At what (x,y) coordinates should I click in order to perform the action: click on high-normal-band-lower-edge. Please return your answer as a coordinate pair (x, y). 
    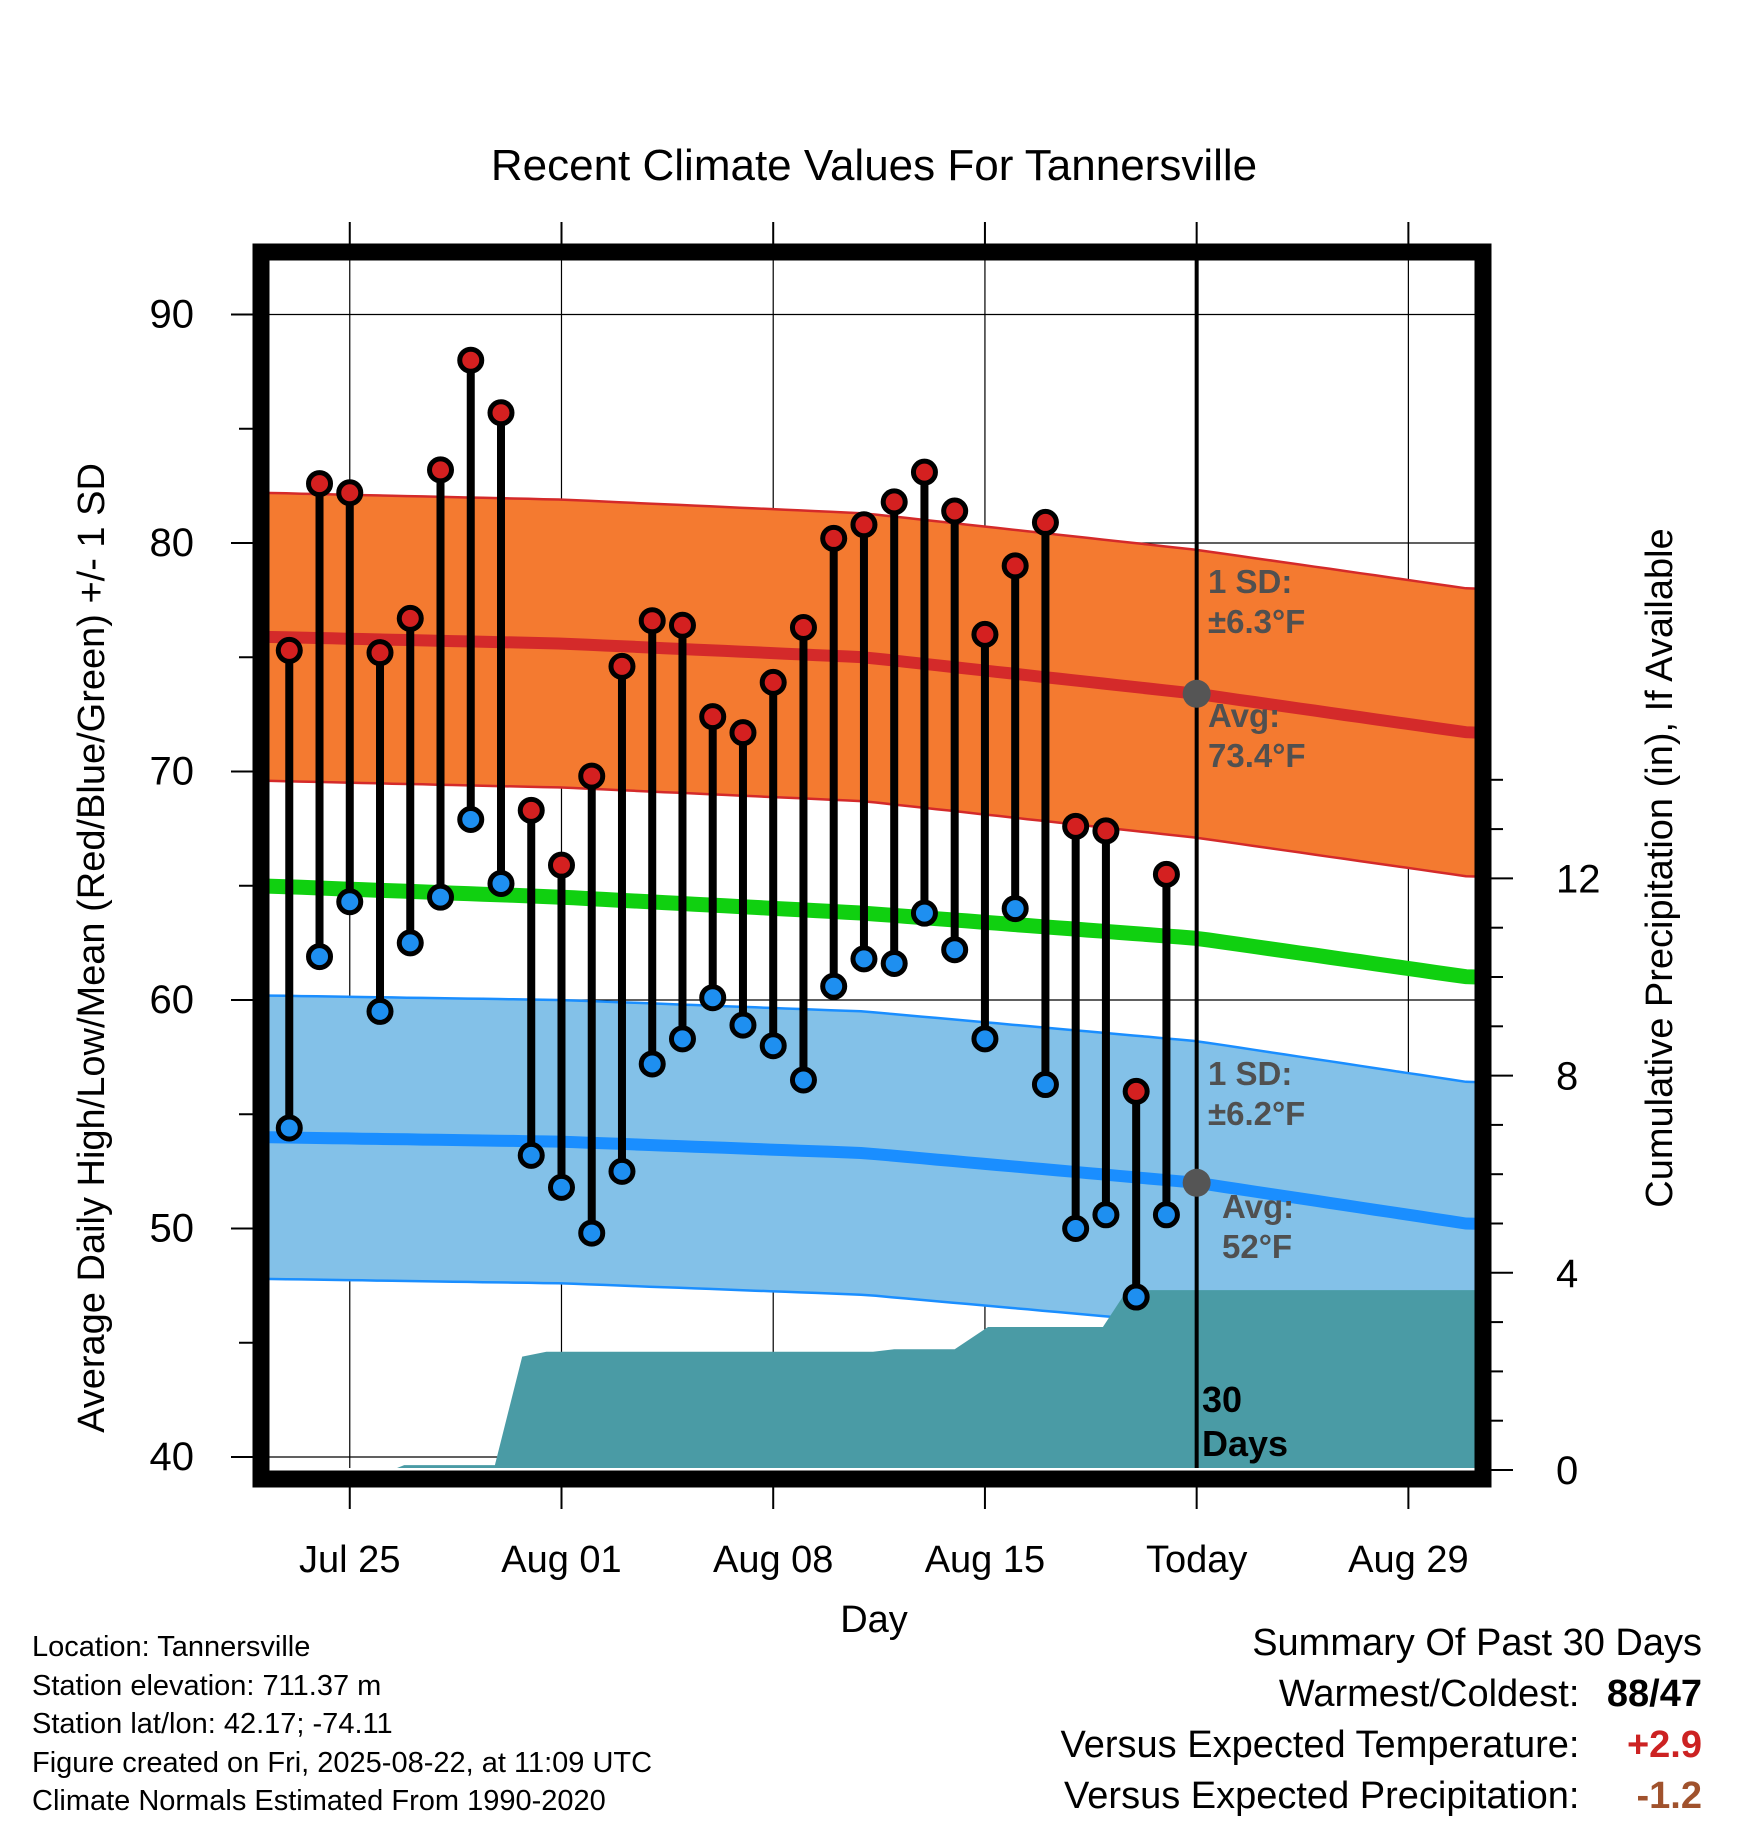
    Looking at the image, I should click on (869, 828).